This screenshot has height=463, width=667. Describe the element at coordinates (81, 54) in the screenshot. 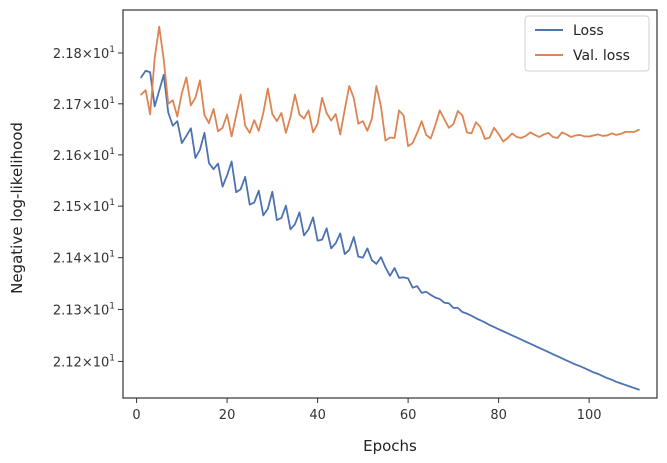

I see `y-tick-base: 2.18×10` at that location.